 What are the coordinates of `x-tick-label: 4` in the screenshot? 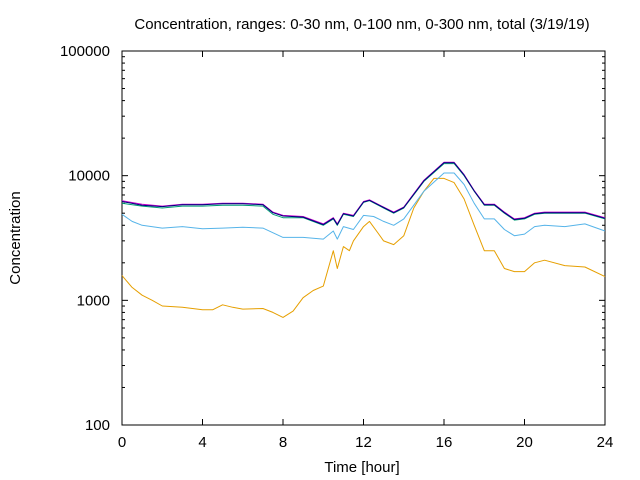 It's located at (202, 442).